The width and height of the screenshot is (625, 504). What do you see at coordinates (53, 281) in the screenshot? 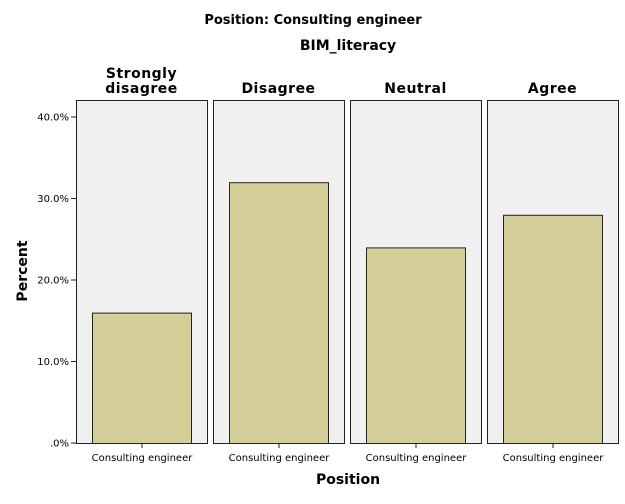
I see `y-tick-label: 20.0%` at bounding box center [53, 281].